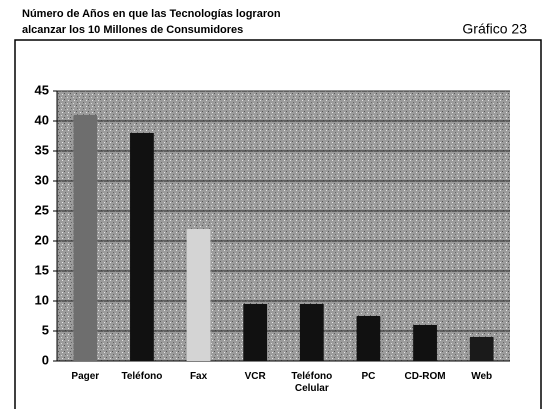 Image resolution: width=554 pixels, height=409 pixels. What do you see at coordinates (198, 376) in the screenshot?
I see `x-tick-label: Fax` at bounding box center [198, 376].